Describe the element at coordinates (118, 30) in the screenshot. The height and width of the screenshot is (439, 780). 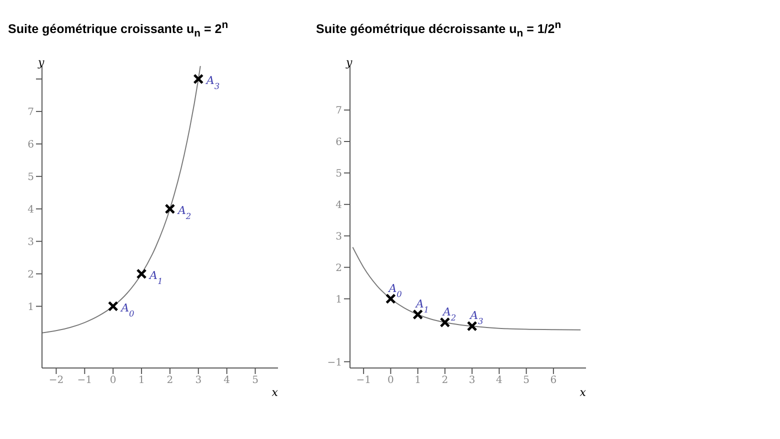
I see `chart-title: Suite géométrique croissante u$_{n}$ = 2$^{n}$` at that location.